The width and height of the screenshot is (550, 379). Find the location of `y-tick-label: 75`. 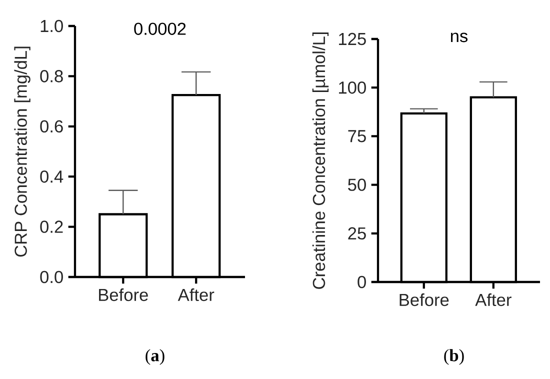

y-tick-label: 75 is located at coordinates (357, 136).